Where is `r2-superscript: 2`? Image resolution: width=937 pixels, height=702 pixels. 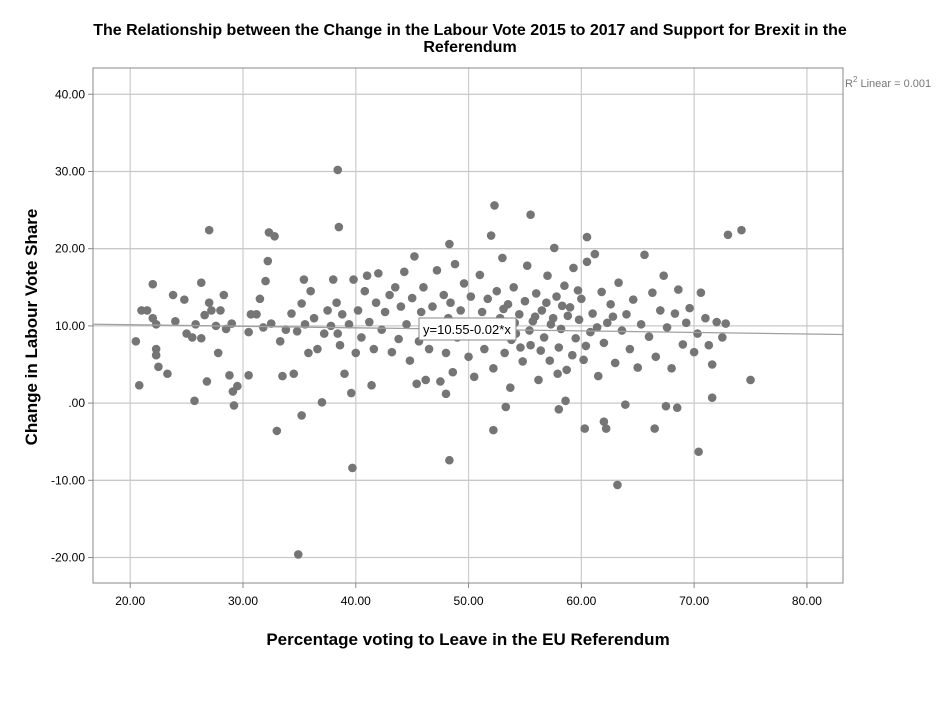 r2-superscript: 2 is located at coordinates (855, 79).